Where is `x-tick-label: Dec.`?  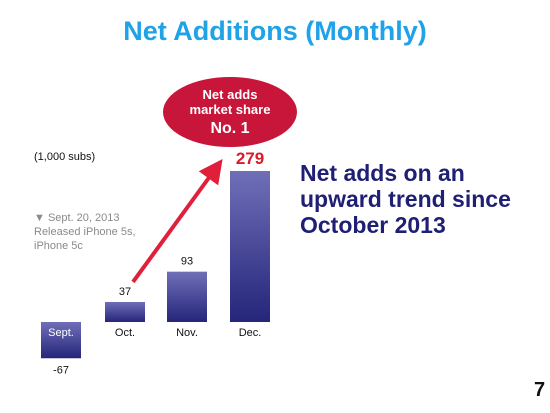
x-tick-label: Dec. is located at coordinates (250, 333).